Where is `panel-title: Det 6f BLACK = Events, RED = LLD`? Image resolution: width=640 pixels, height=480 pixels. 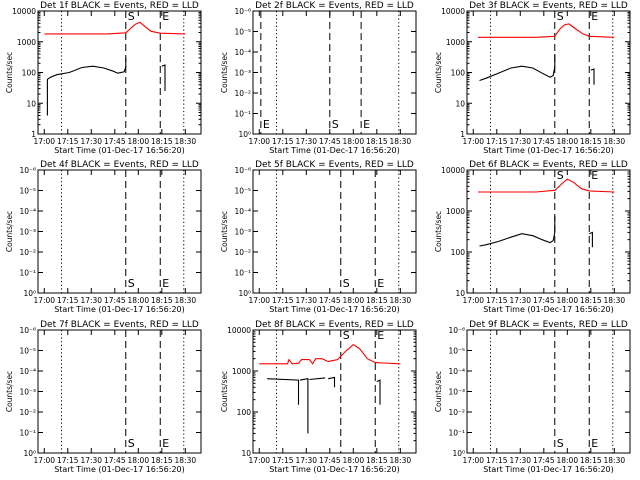 panel-title: Det 6f BLACK = Events, RED = LLD is located at coordinates (548, 165).